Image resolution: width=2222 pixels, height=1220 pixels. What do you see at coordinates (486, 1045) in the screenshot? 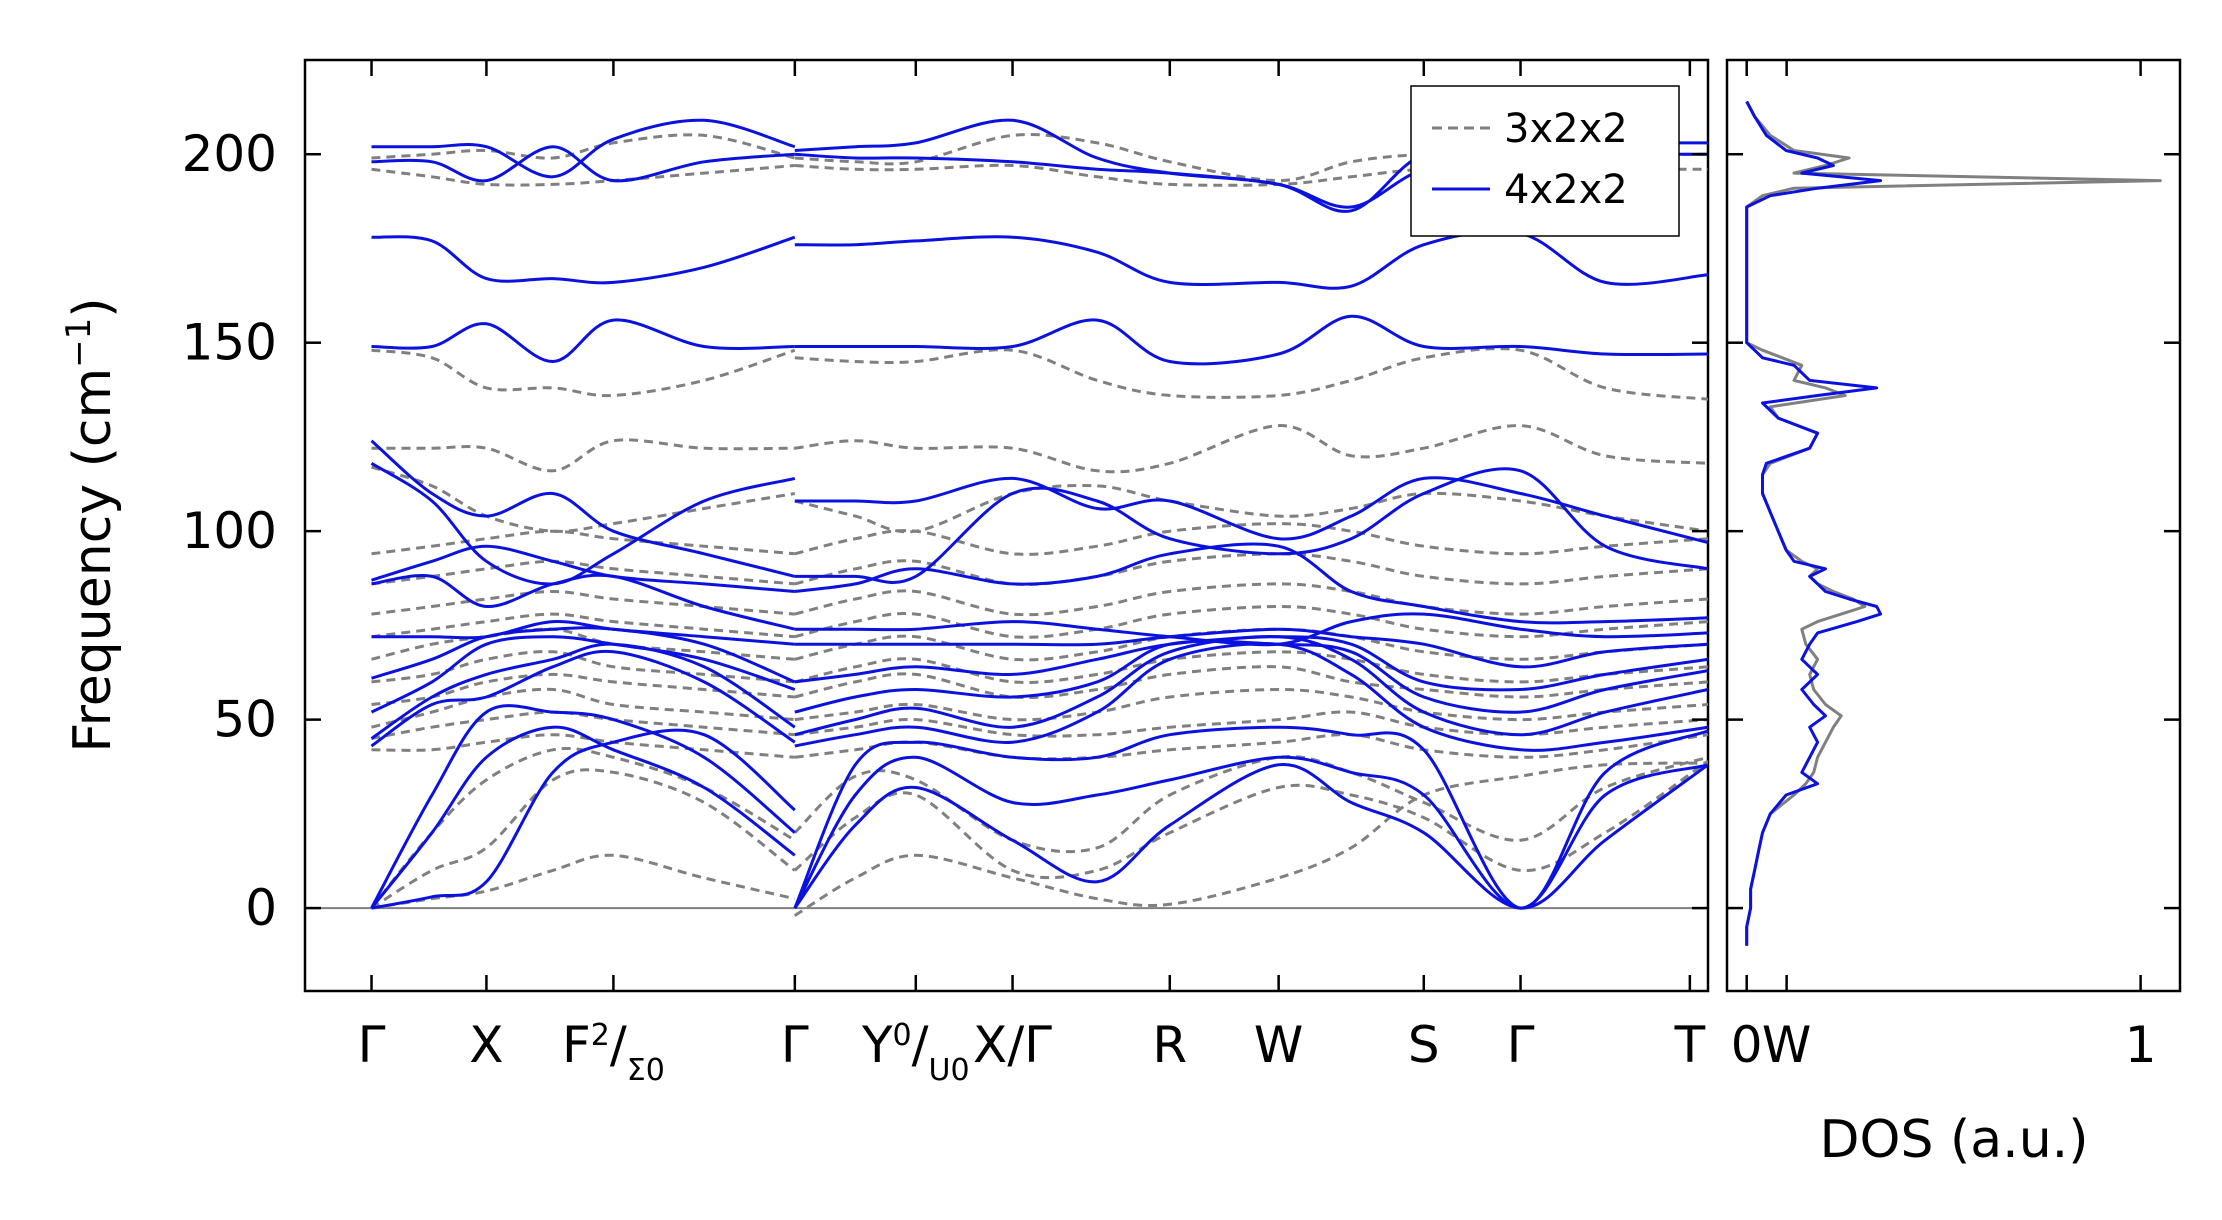
I see `high-symmetry-label: X` at bounding box center [486, 1045].